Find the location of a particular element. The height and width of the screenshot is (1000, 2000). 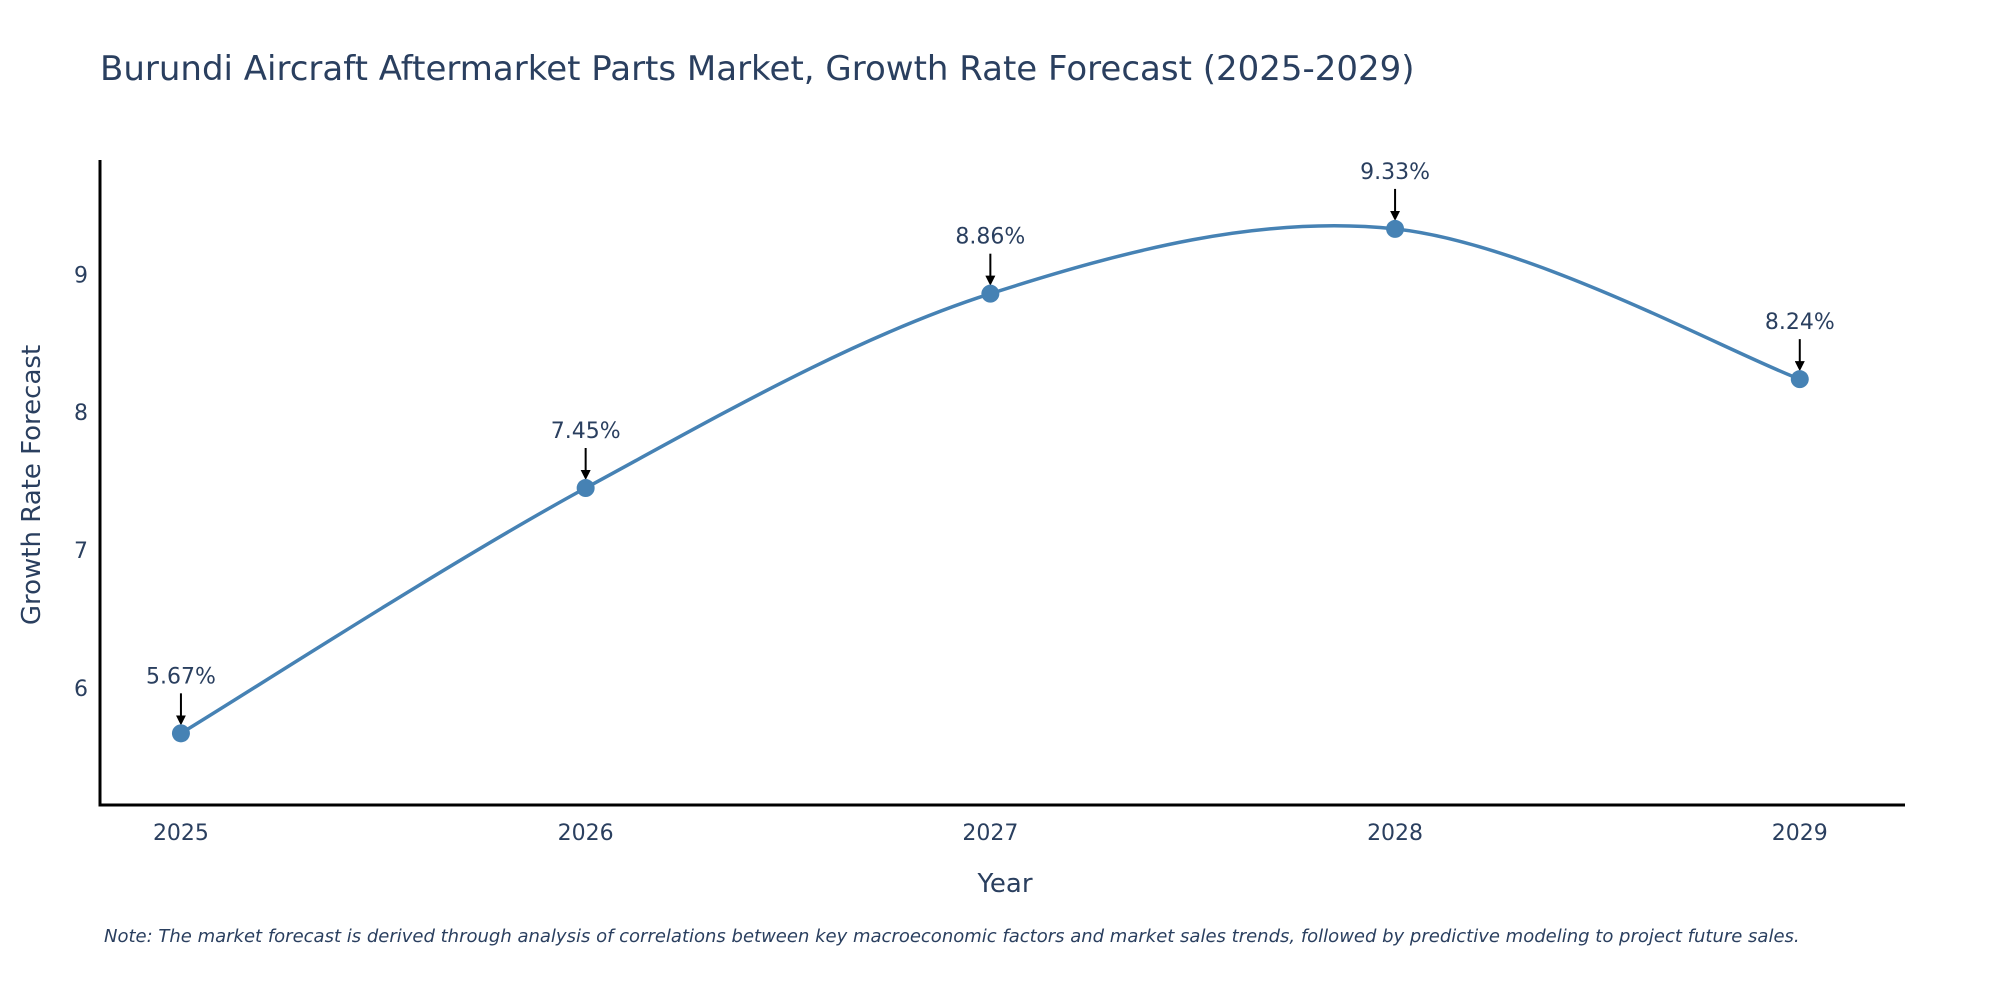

x-axis-title: Year is located at coordinates (1004, 884).